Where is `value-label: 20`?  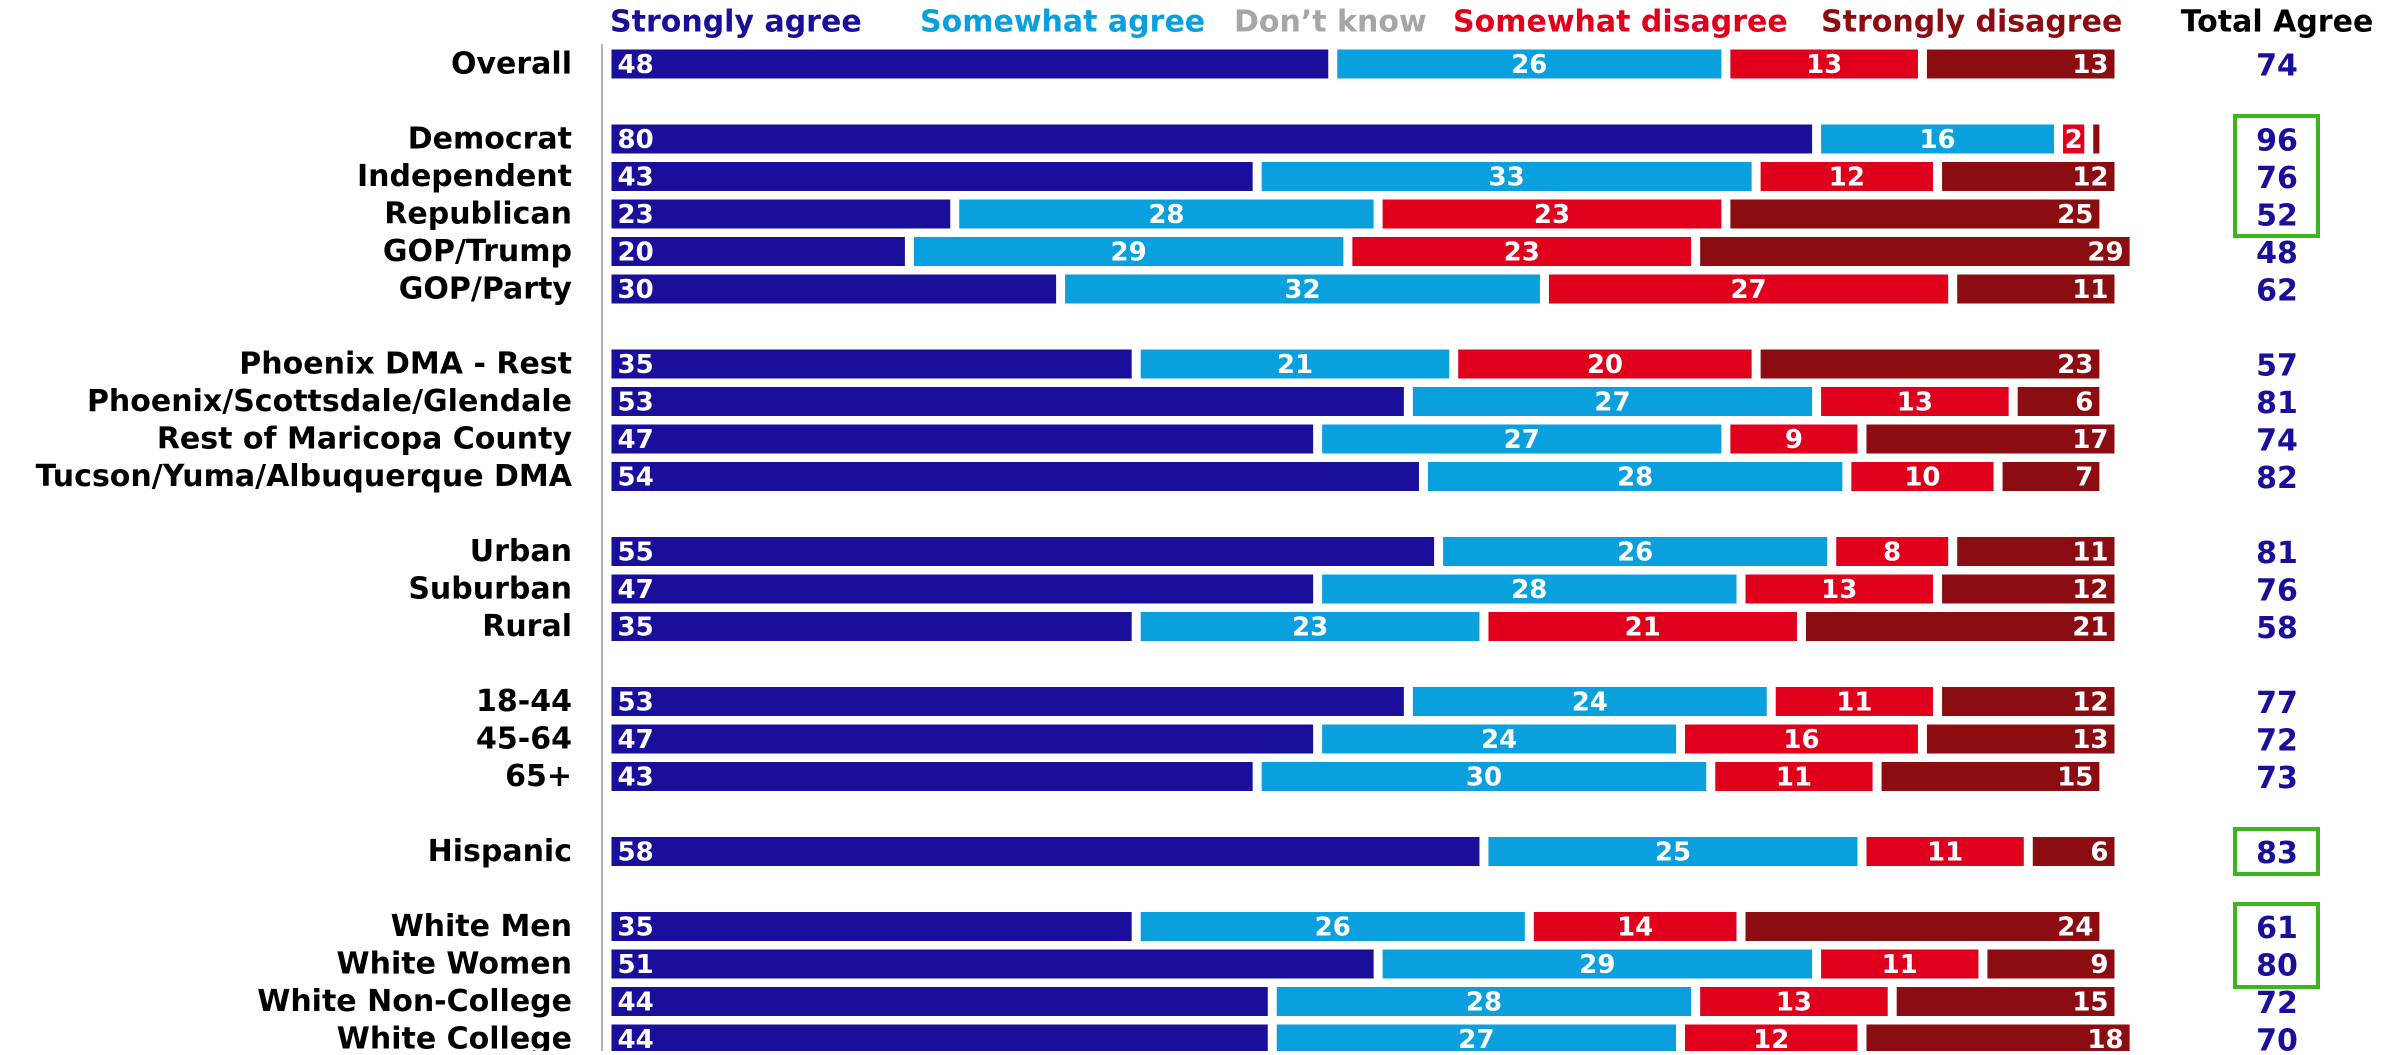
value-label: 20 is located at coordinates (1605, 365).